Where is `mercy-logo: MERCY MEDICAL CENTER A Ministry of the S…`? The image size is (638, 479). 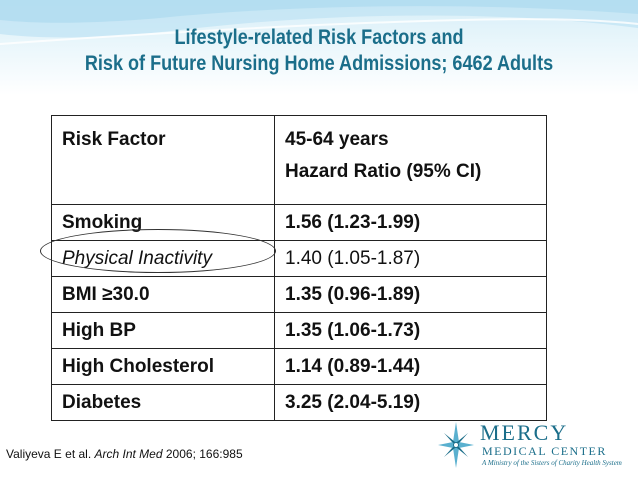
mercy-logo: MERCY MEDICAL CENTER A Ministry of the S… is located at coordinates (534, 446).